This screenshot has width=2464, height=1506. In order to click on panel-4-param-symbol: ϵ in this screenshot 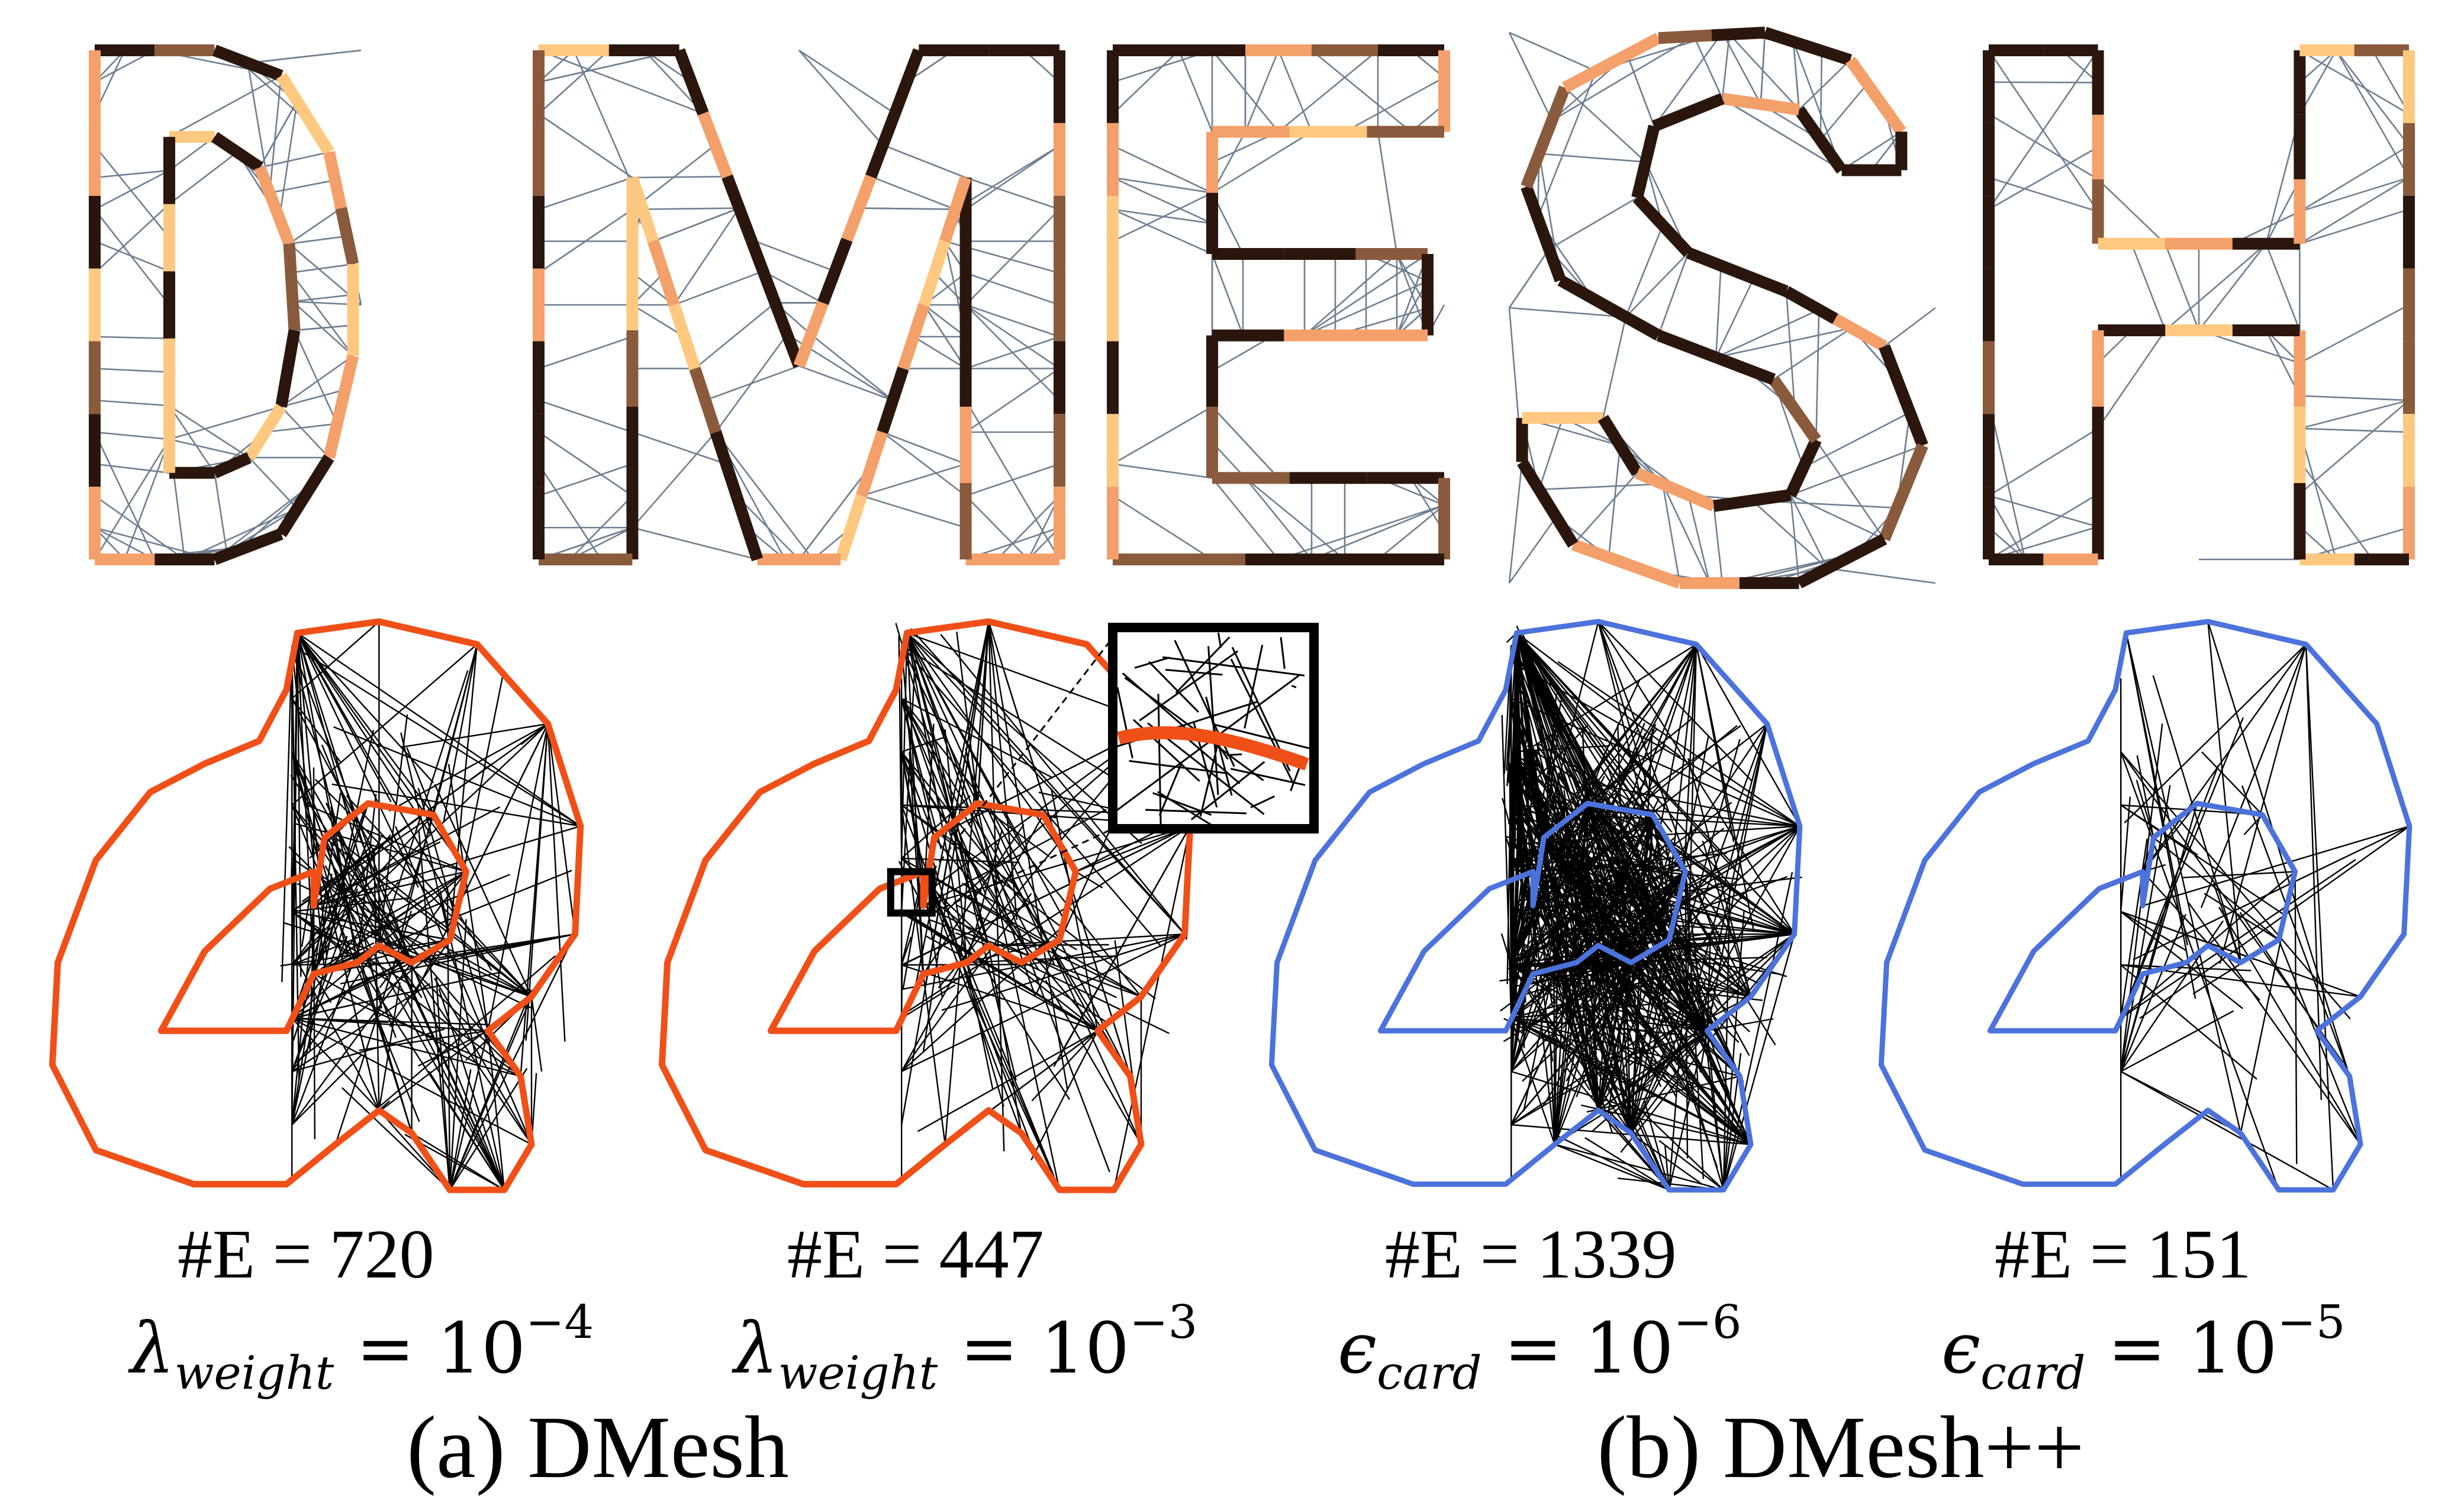, I will do `click(1961, 1348)`.